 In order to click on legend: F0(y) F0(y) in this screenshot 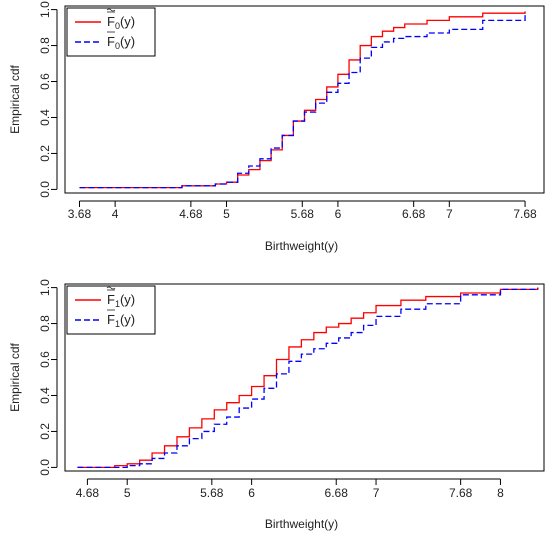, I will do `click(111, 32)`.